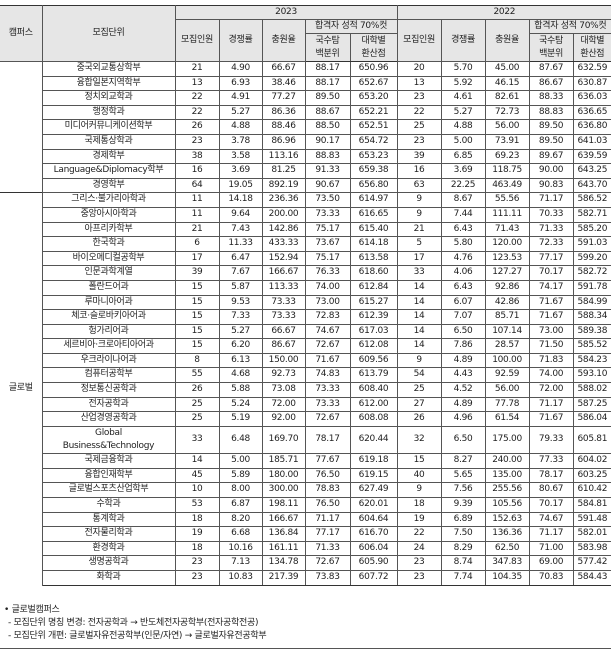 The height and width of the screenshot is (655, 614). Describe the element at coordinates (108, 127) in the screenshot. I see `unit-name-cell: 미디어커뮤니케이션학부` at that location.